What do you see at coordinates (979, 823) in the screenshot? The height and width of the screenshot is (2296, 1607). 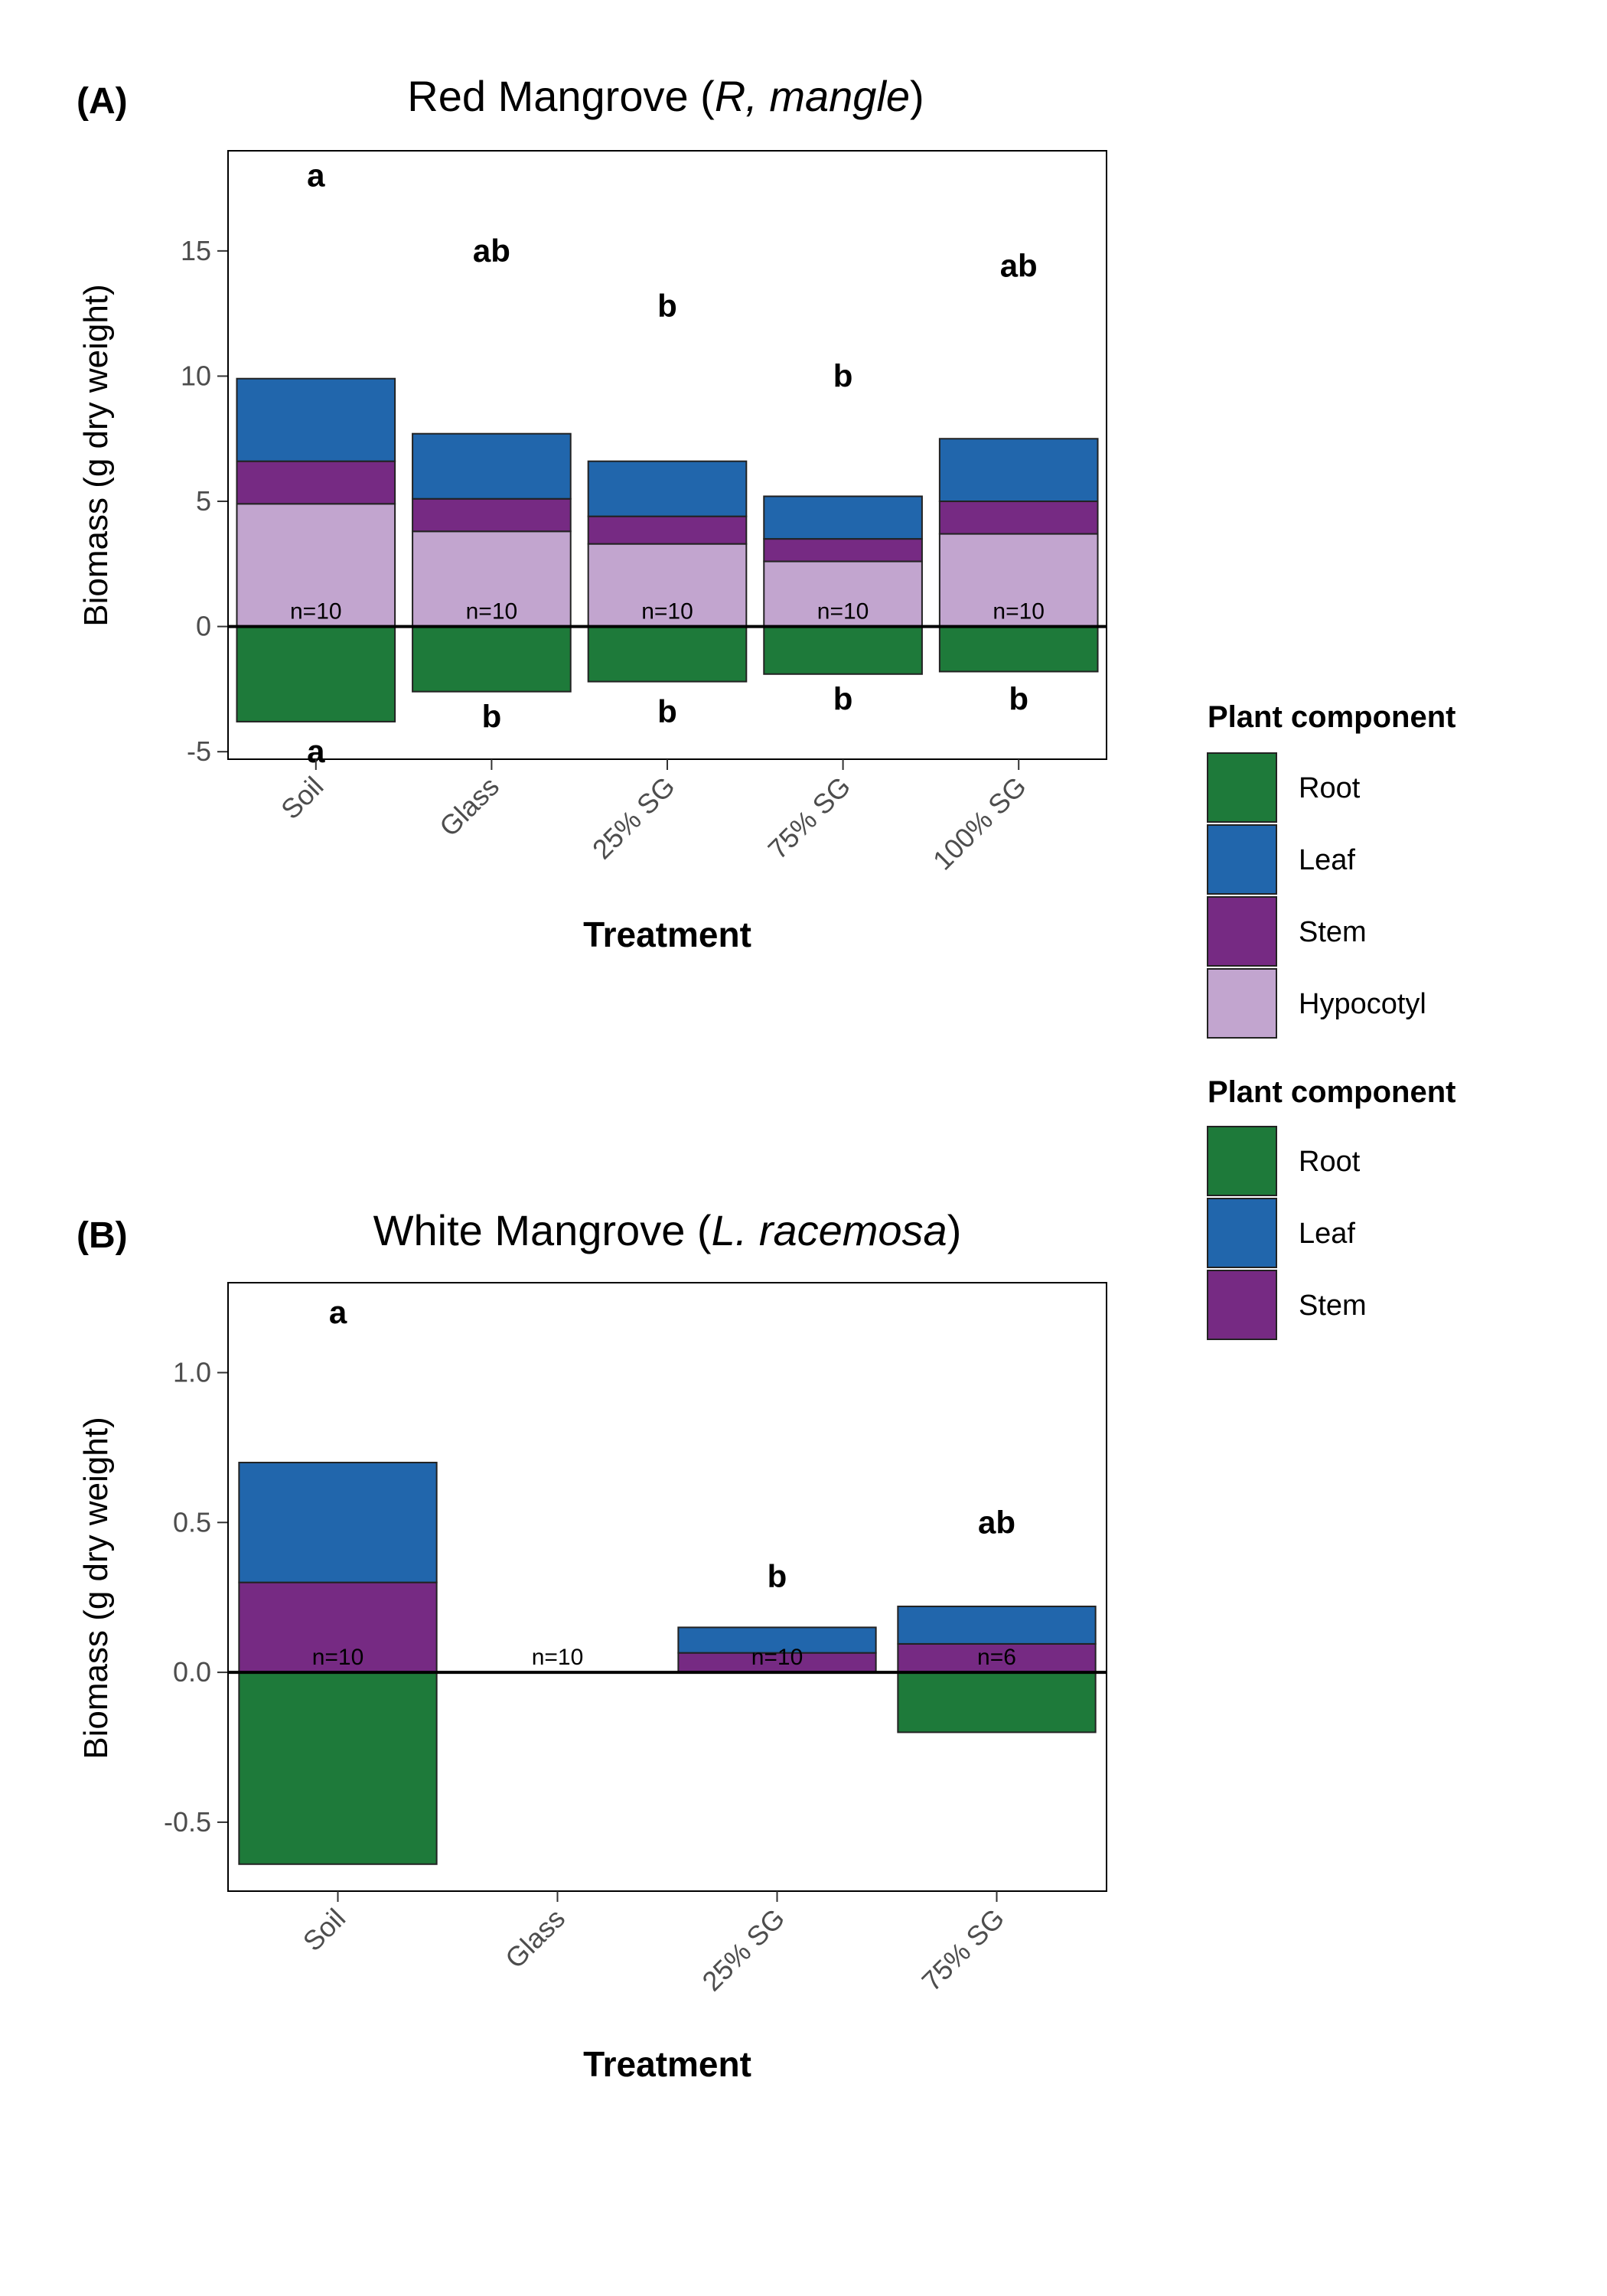 I see `panel-a-x-tick-label: 100% SG` at bounding box center [979, 823].